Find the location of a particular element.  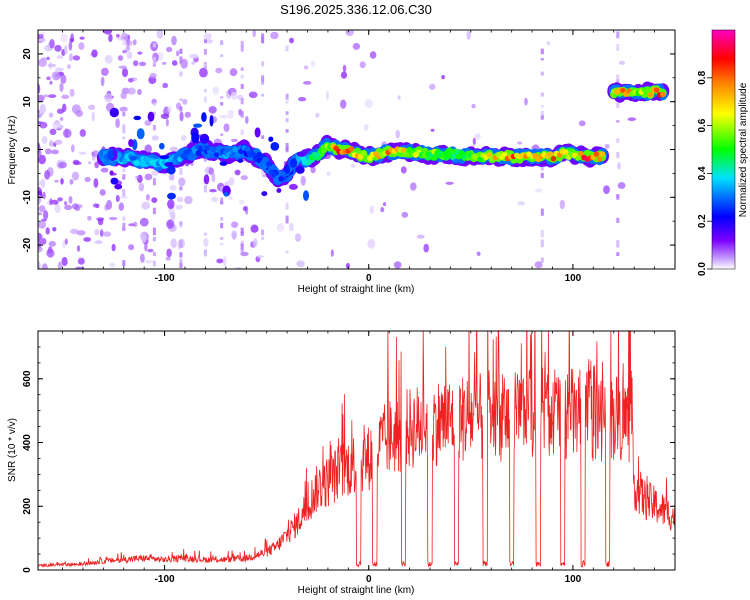

y-tick-label: 600 is located at coordinates (27, 378).